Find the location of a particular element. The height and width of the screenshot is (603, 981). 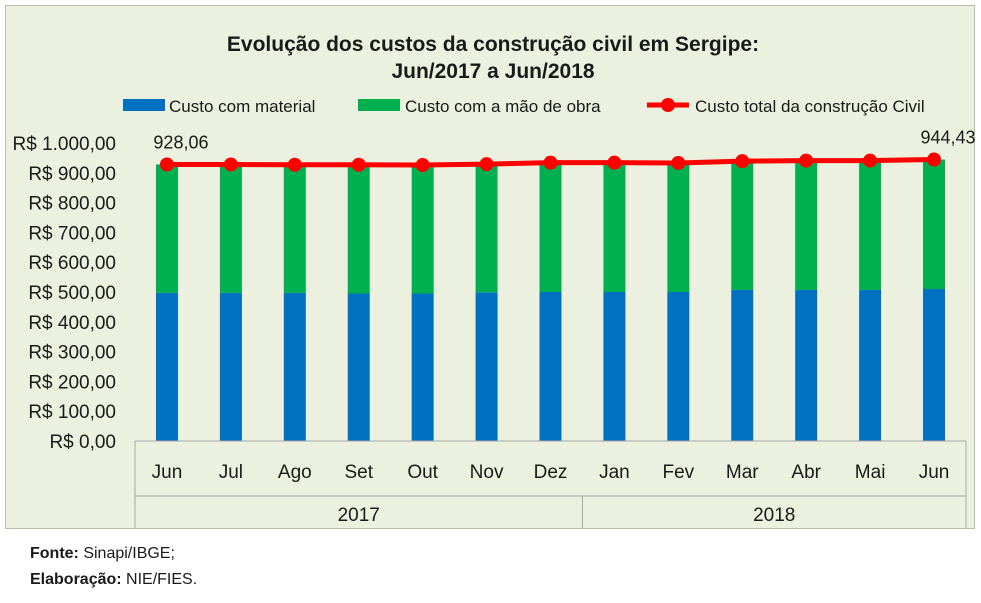

y-tick-label: R$ 800,00 is located at coordinates (72, 204).